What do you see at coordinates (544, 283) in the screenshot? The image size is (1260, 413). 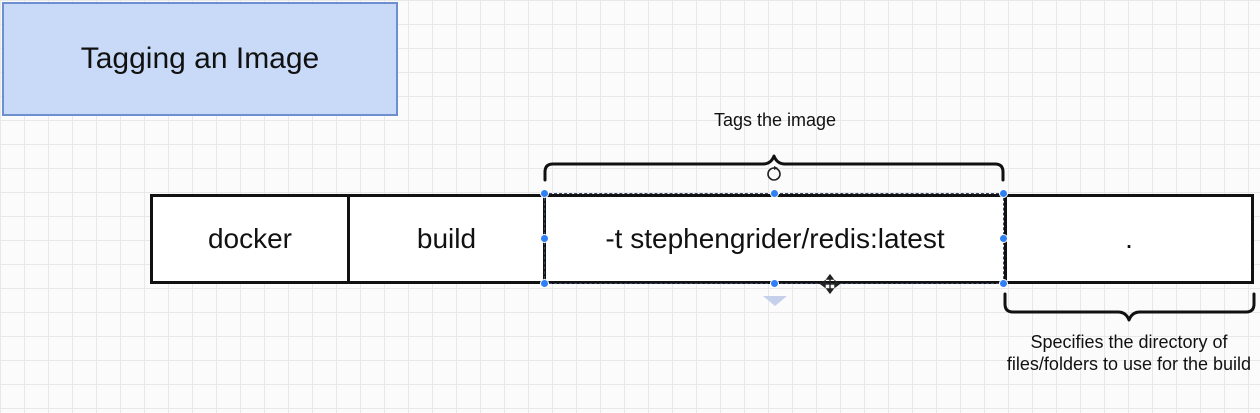 I see `resize-handle-bottom-left` at bounding box center [544, 283].